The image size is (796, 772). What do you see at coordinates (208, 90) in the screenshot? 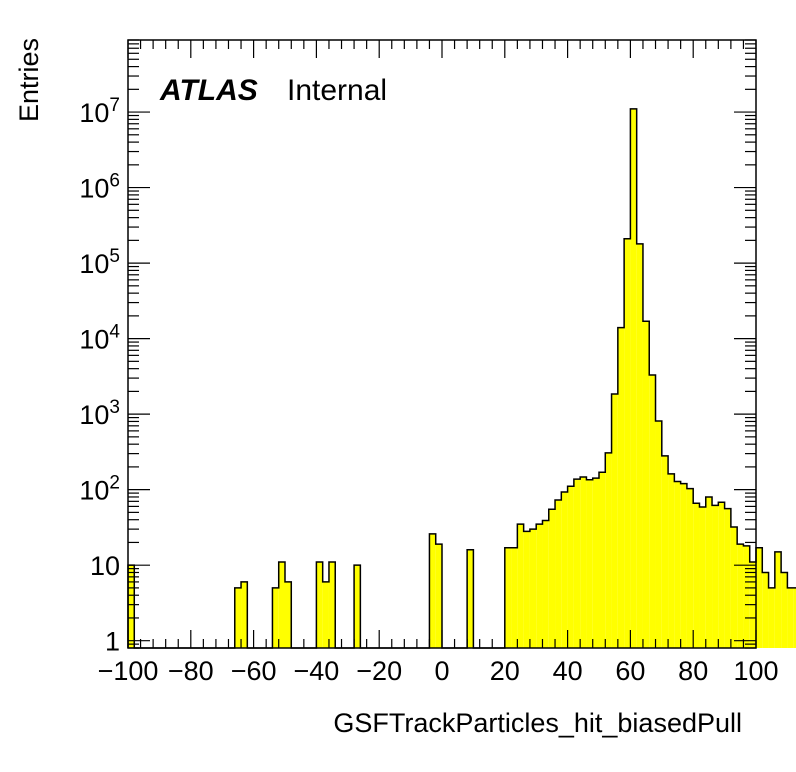
I see `atlas-label: ATLAS` at bounding box center [208, 90].